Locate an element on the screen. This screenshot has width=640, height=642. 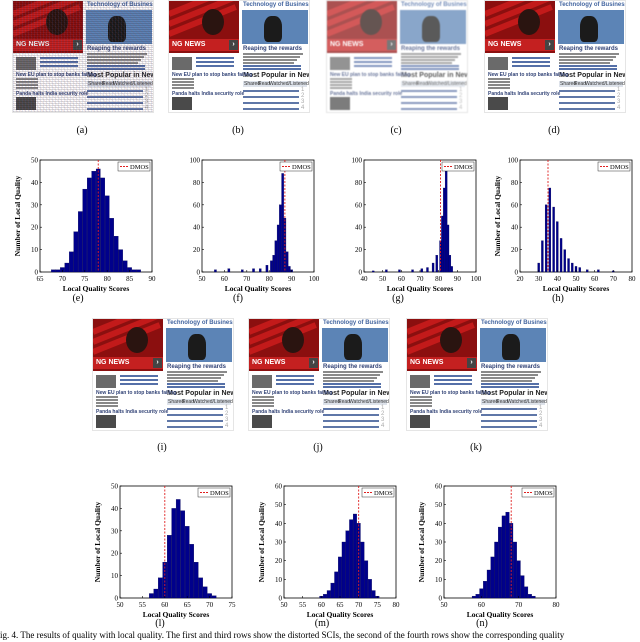
subfigure-label: (l) is located at coordinates (160, 623).